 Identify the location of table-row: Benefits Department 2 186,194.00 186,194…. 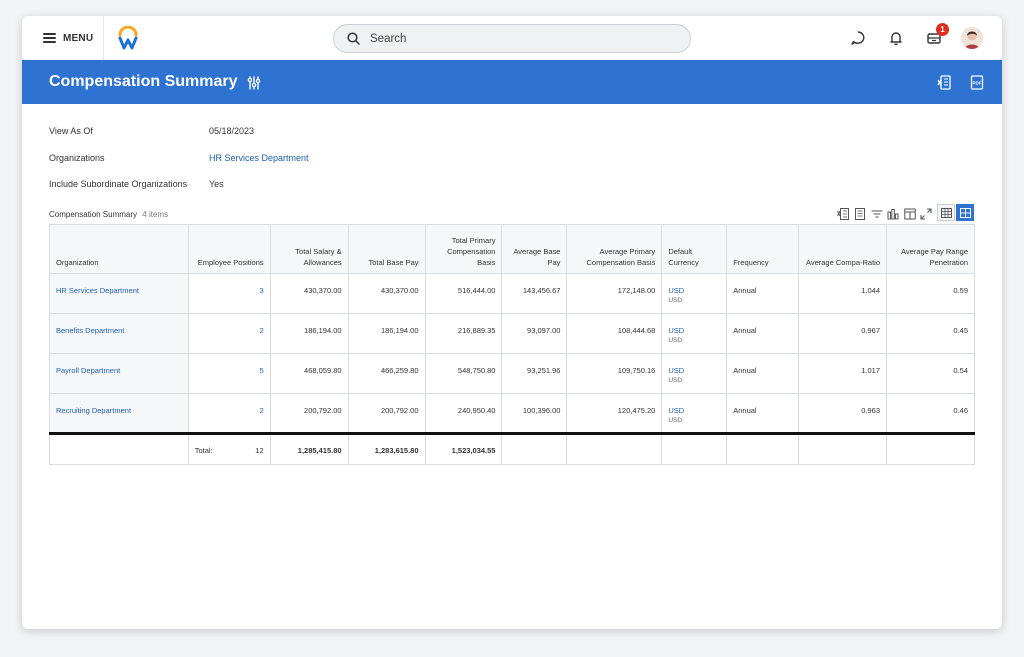
(512, 333).